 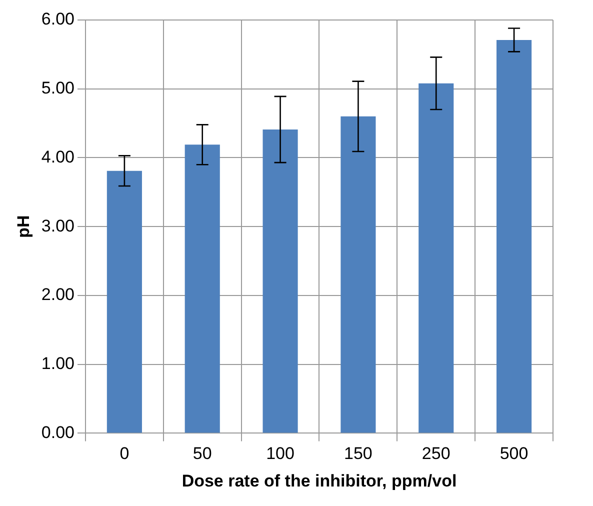 I want to click on y-tick-label: 3.00, so click(x=57, y=226).